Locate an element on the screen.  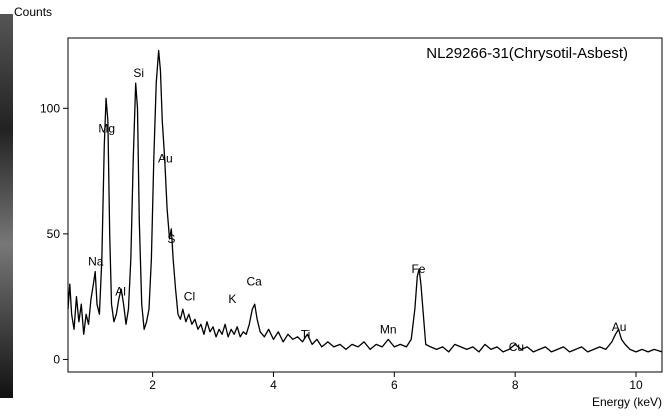
peak-label: Cu is located at coordinates (516, 347).